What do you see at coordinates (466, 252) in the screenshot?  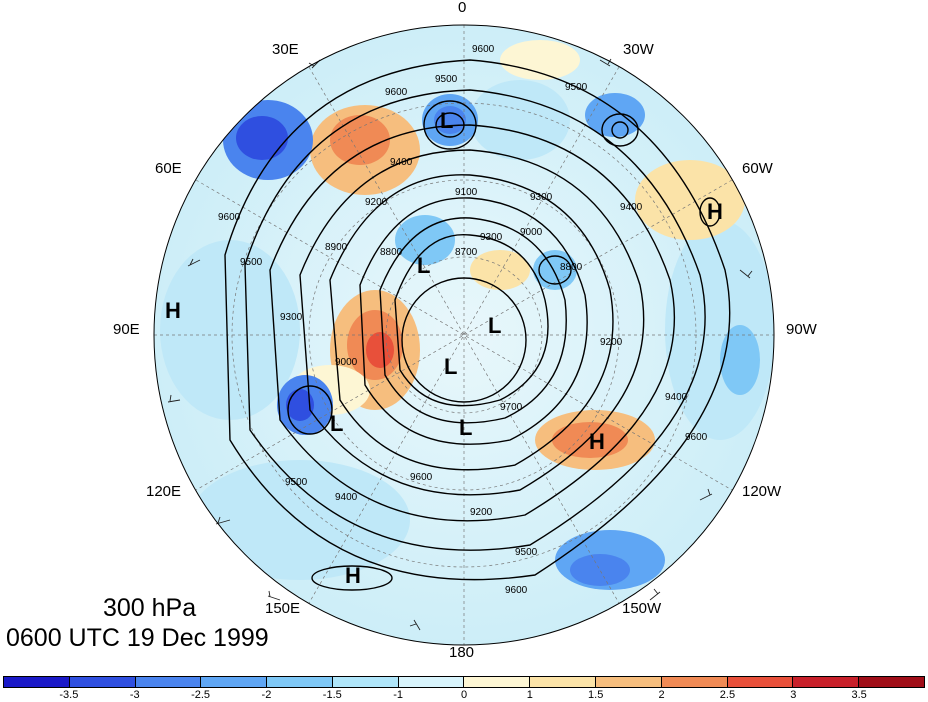 I see `contour-label: 8700` at bounding box center [466, 252].